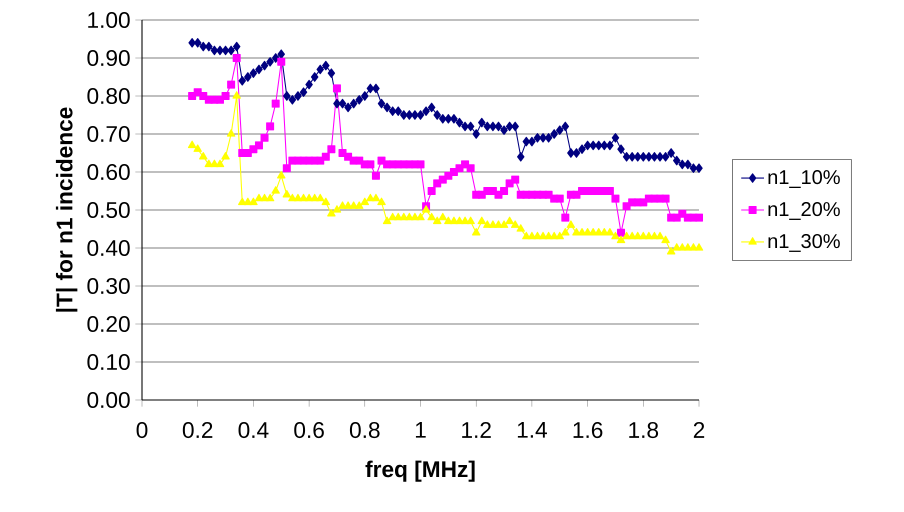  Describe the element at coordinates (804, 179) in the screenshot. I see `legend-label: n1_10%` at that location.